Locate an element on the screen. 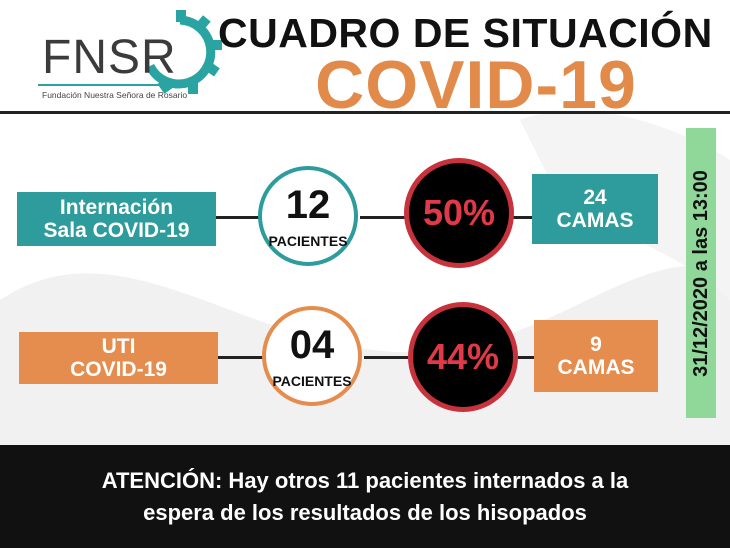 The image size is (730, 548). fnsr-logo: FNSR Fundación Nuestra Señora de Rosario is located at coordinates (129, 60).